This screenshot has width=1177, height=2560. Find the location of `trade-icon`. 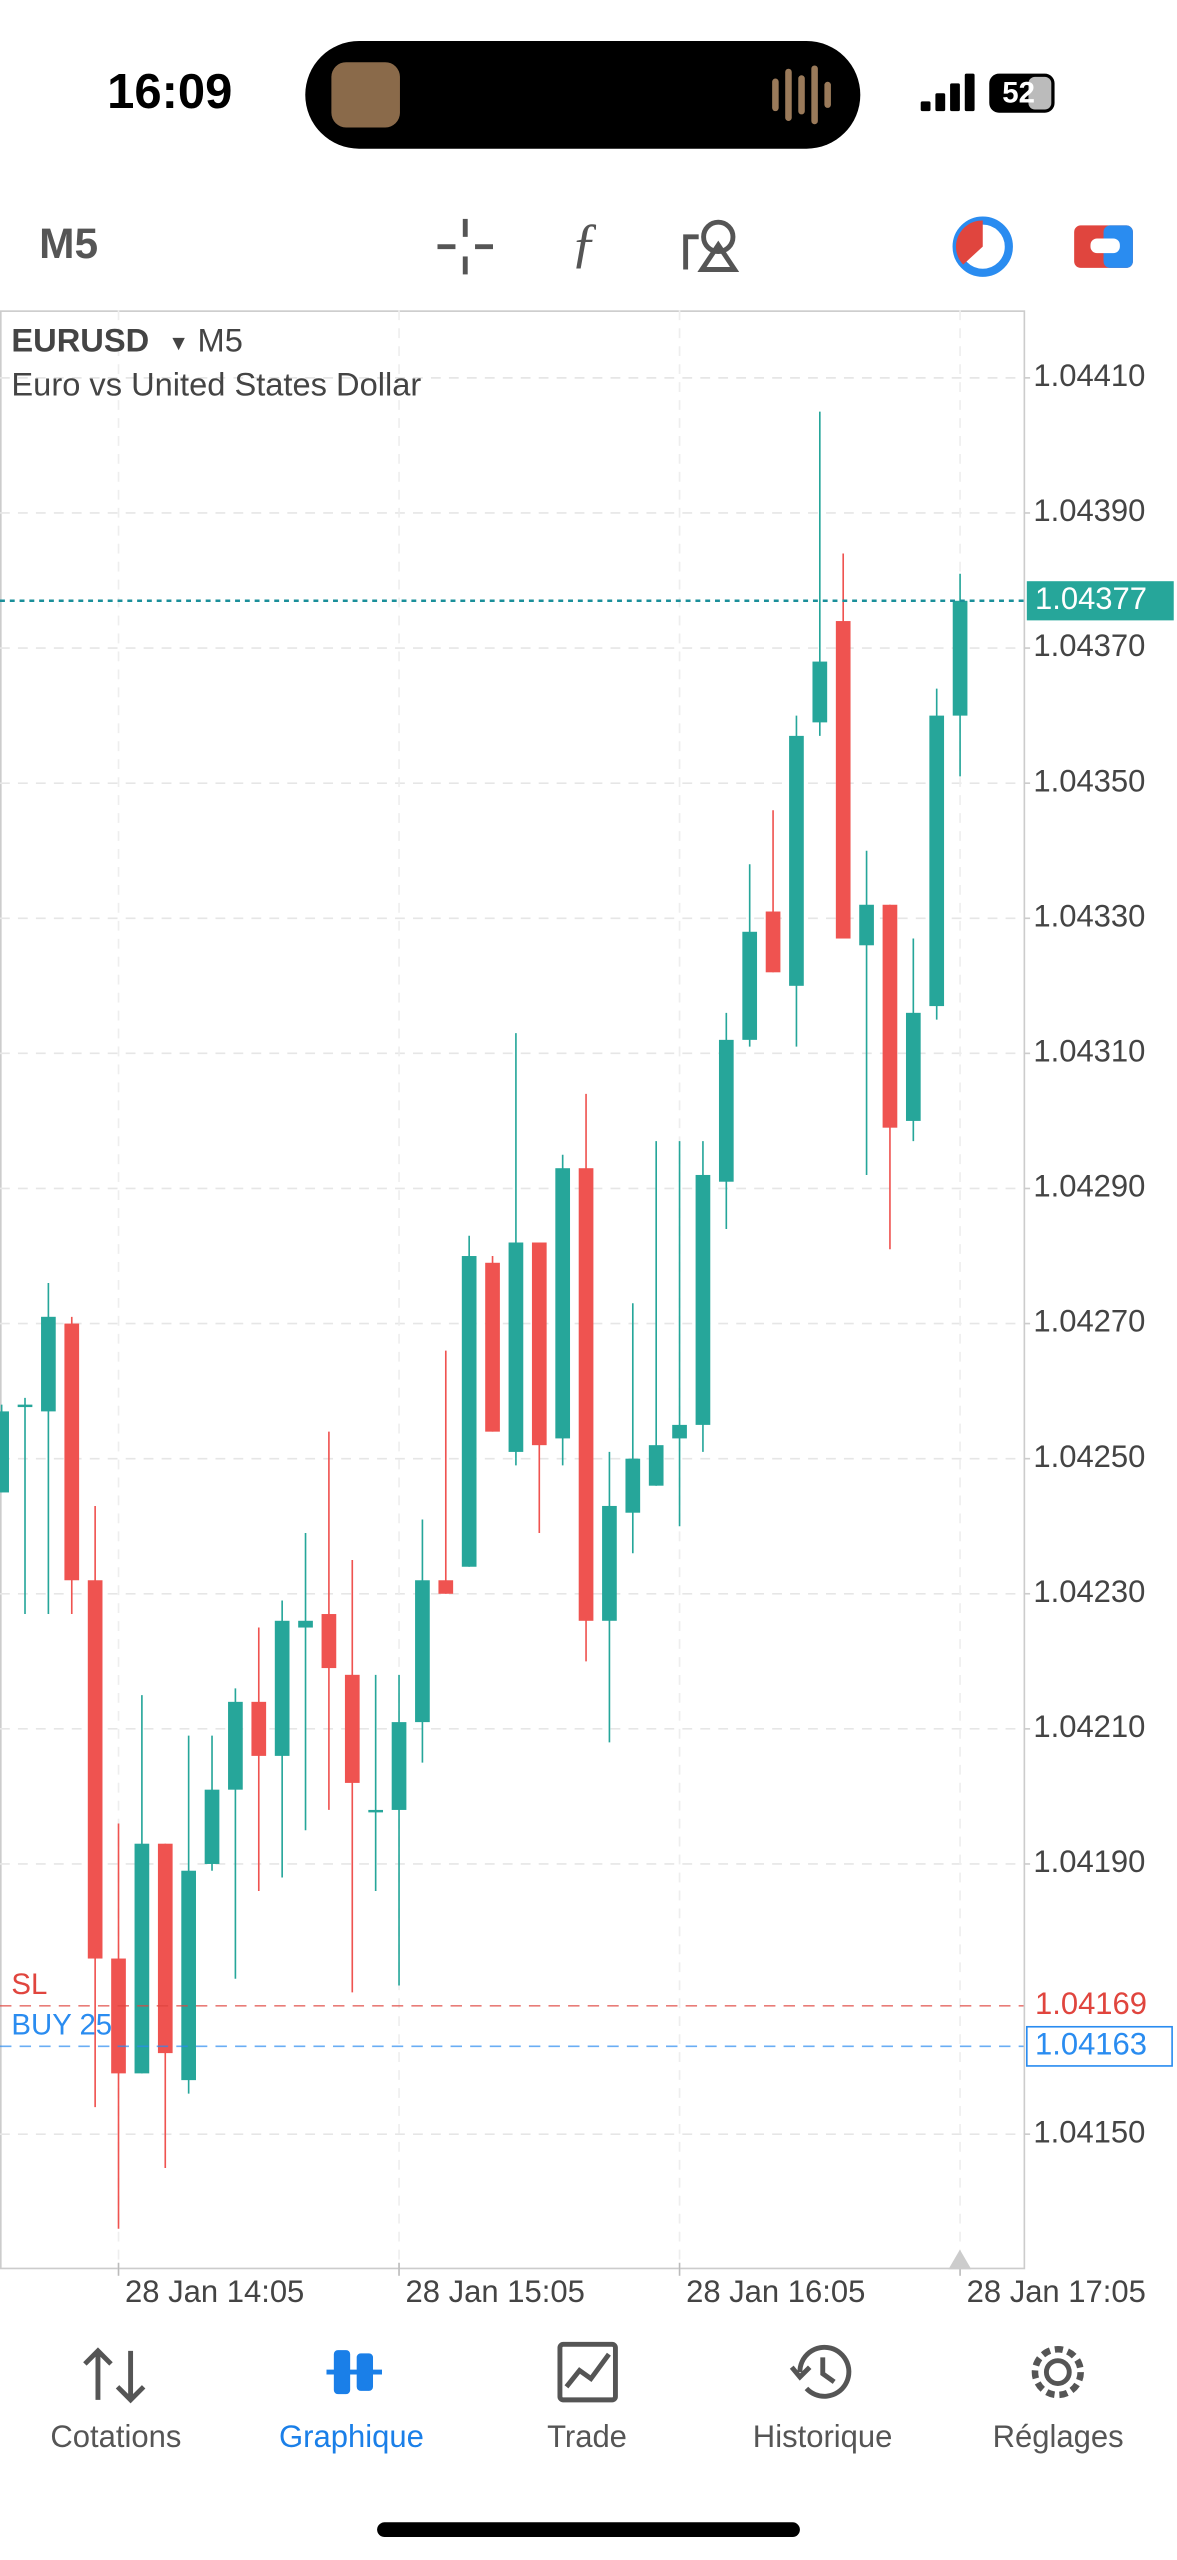

trade-icon is located at coordinates (982, 246).